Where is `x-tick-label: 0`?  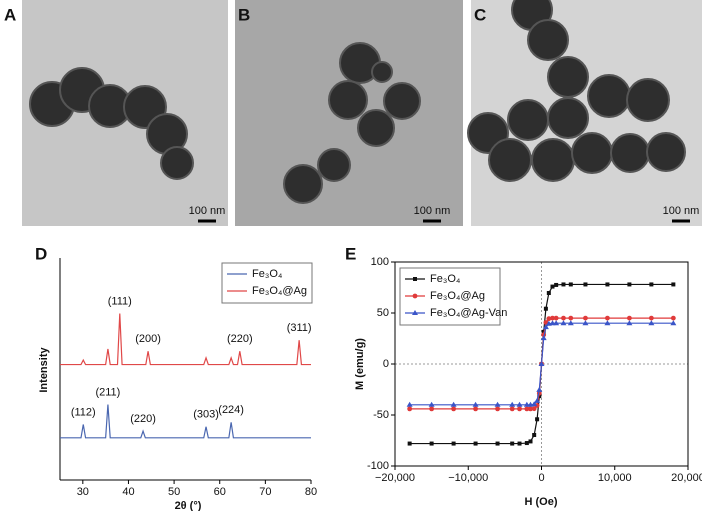 x-tick-label: 0 is located at coordinates (541, 478).